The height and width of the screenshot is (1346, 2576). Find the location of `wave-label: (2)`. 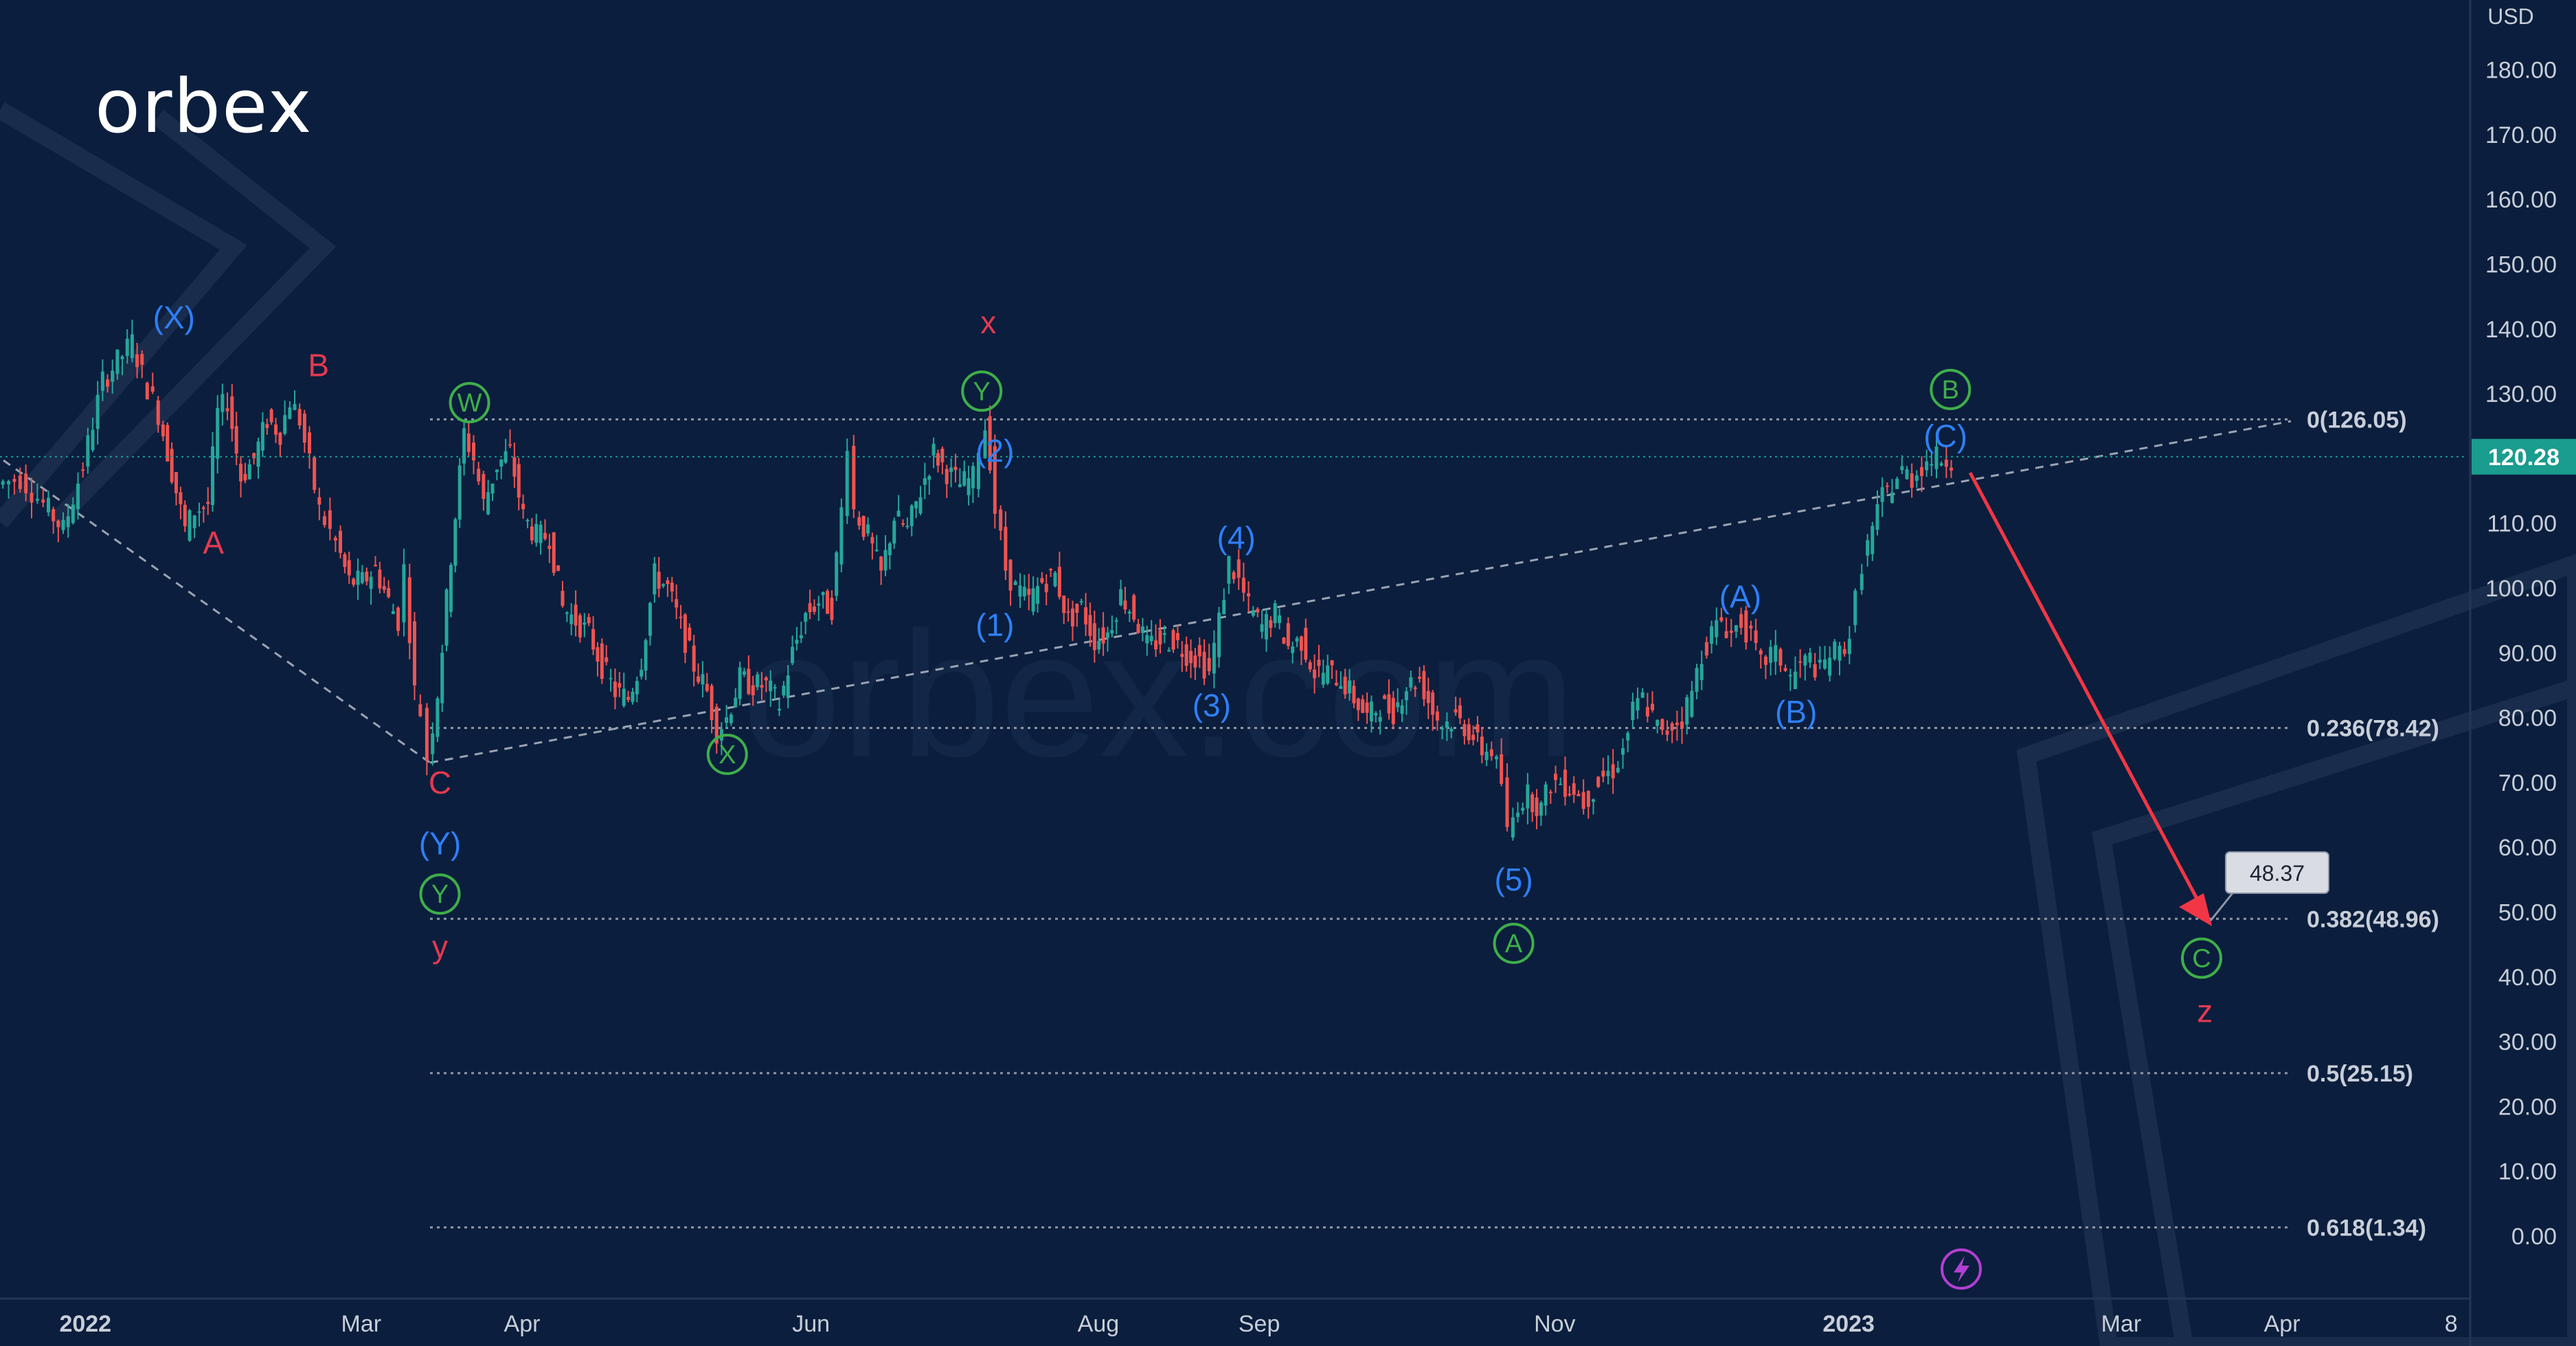

wave-label: (2) is located at coordinates (994, 451).